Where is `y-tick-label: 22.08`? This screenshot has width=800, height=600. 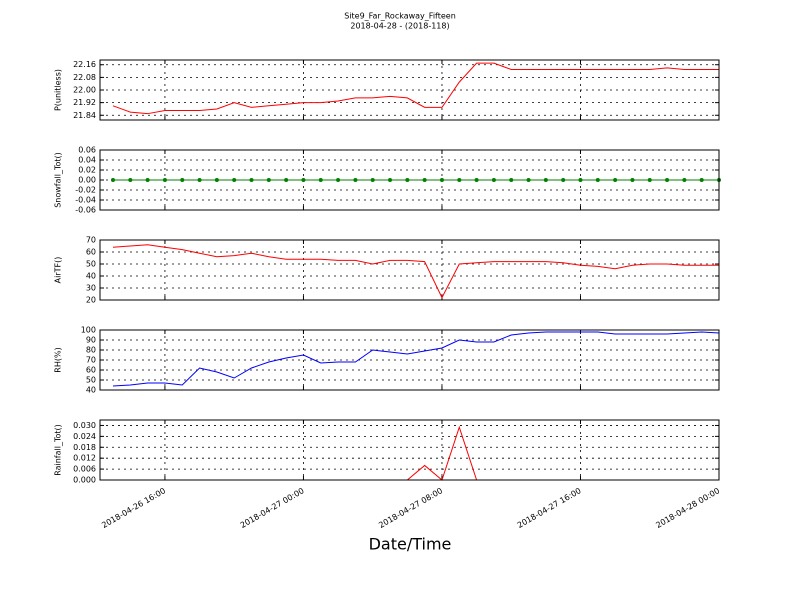 y-tick-label: 22.08 is located at coordinates (84, 77).